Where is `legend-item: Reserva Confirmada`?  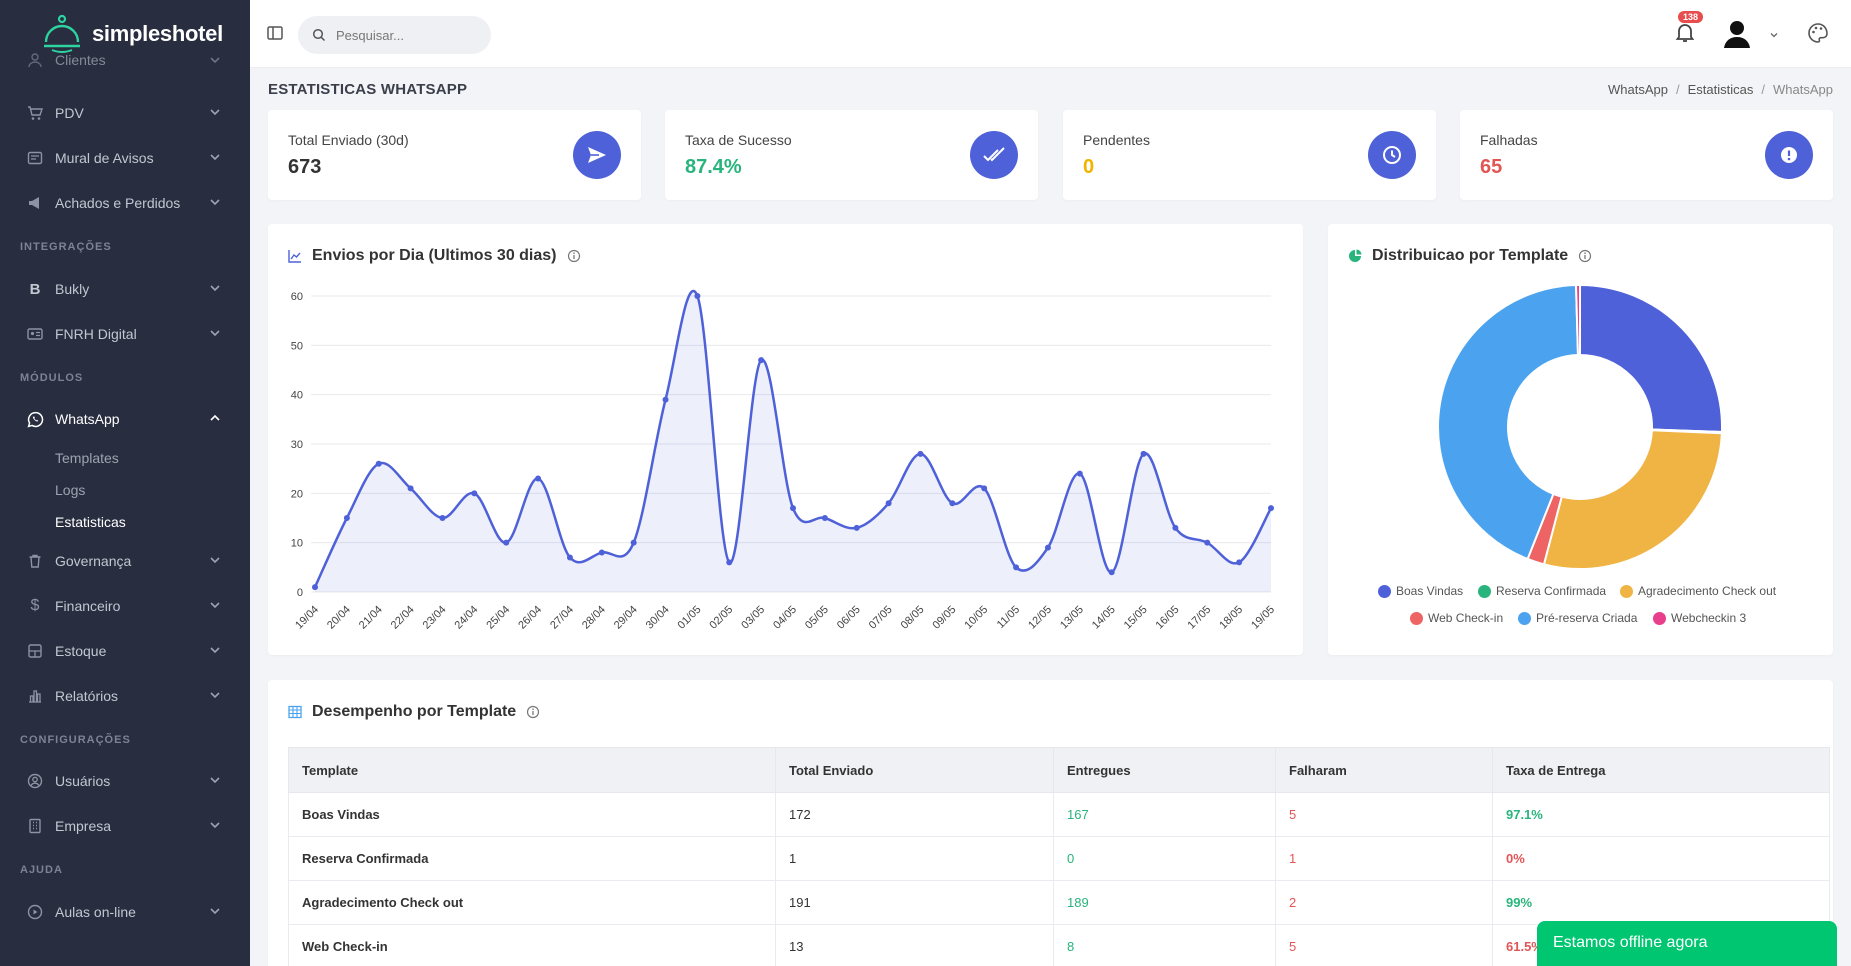 legend-item: Reserva Confirmada is located at coordinates (1542, 591).